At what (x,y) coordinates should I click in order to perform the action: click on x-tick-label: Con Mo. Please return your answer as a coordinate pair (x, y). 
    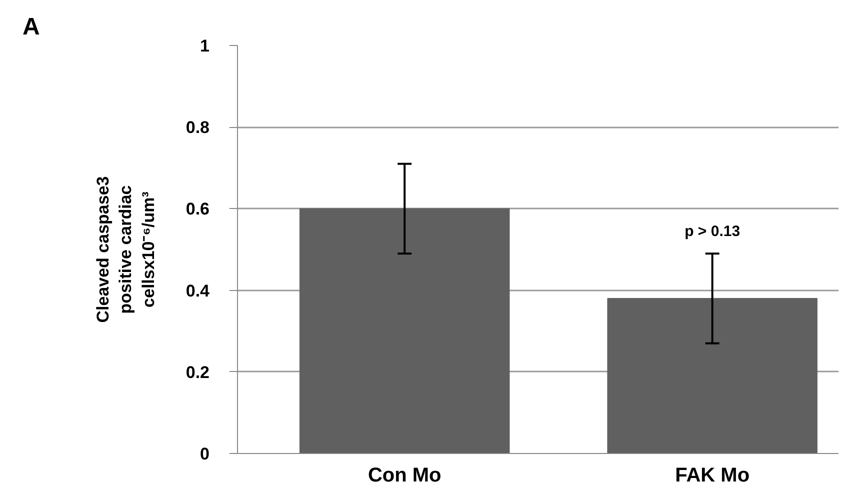
    Looking at the image, I should click on (405, 475).